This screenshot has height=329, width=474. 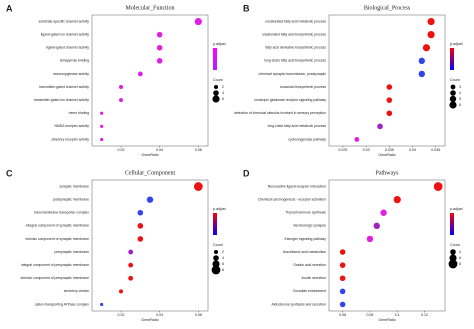 I want to click on category-label: Circadian entrainment, so click(x=309, y=291).